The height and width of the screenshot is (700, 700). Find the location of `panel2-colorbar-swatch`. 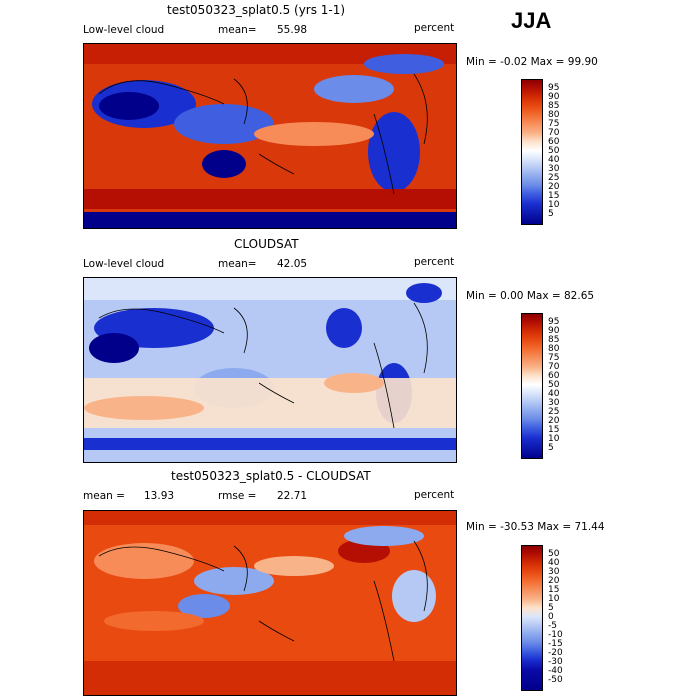

panel2-colorbar-swatch is located at coordinates (532, 386).